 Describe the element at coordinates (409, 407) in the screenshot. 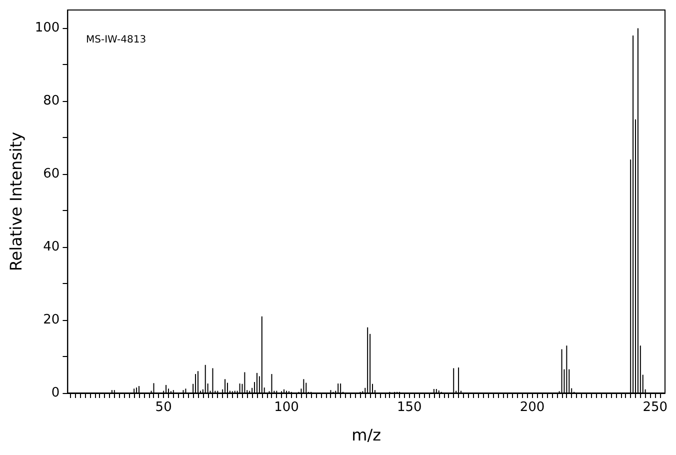

I see `x-tick-label: 150` at that location.